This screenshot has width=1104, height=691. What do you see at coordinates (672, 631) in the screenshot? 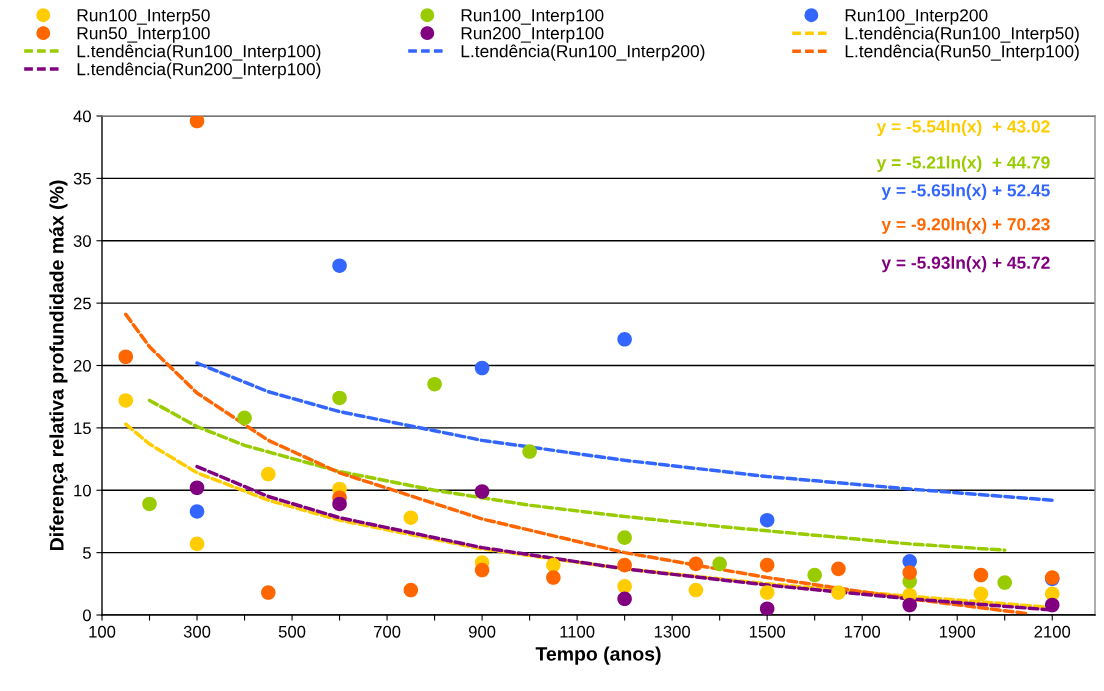
I see `x-tick-label: 1300` at bounding box center [672, 631].